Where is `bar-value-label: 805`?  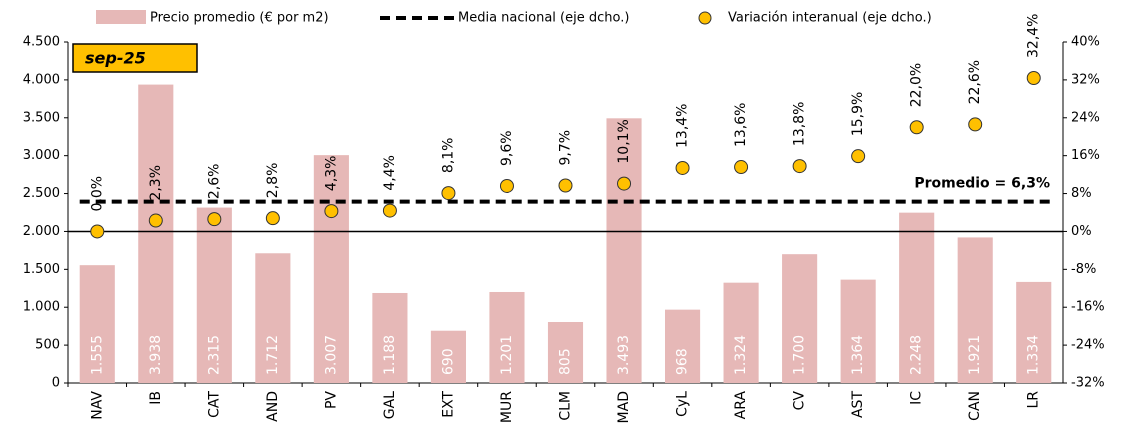
bar-value-label: 805 is located at coordinates (566, 361).